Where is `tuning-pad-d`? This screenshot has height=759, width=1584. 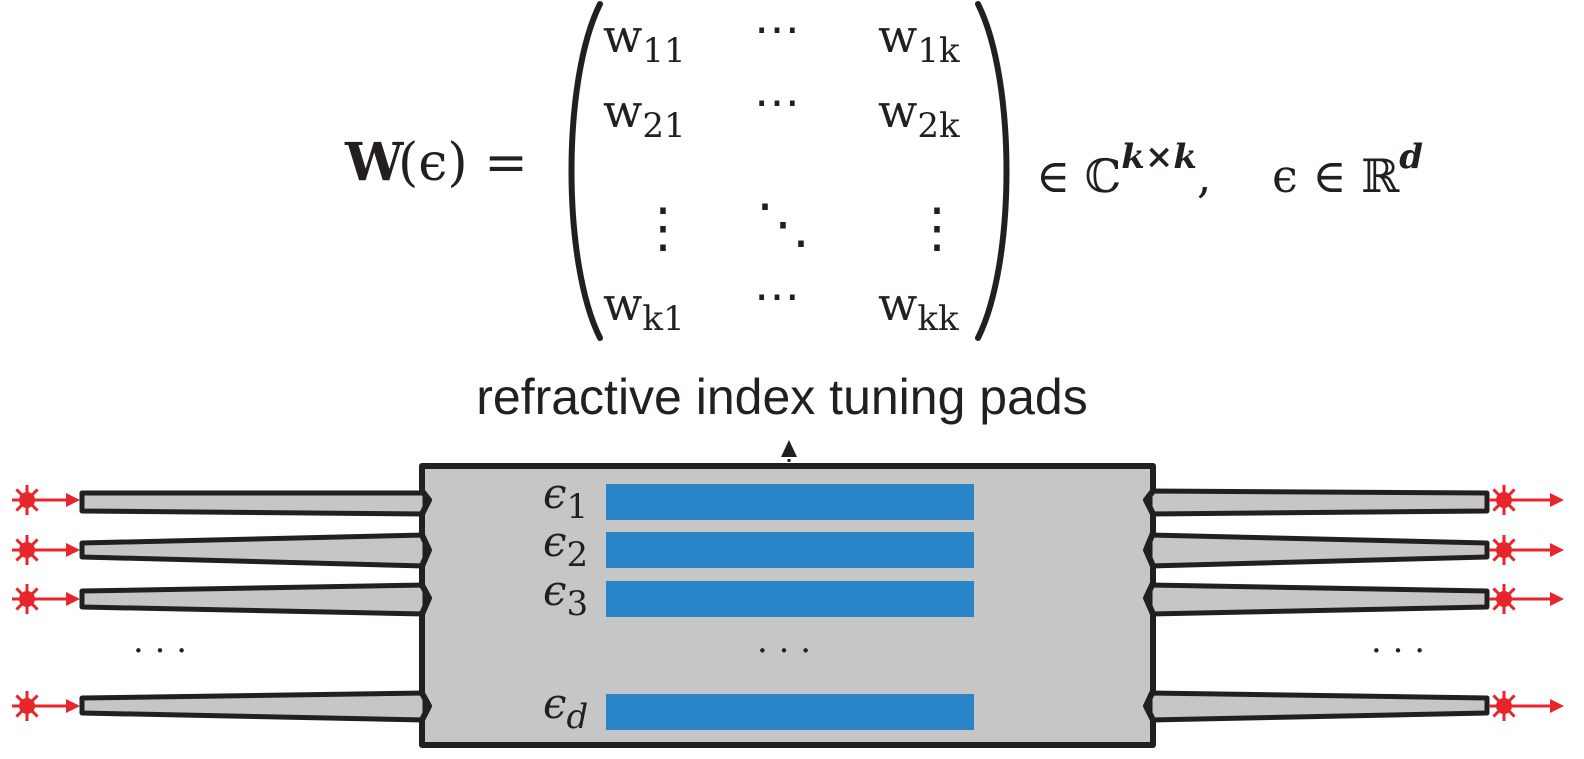 tuning-pad-d is located at coordinates (790, 712).